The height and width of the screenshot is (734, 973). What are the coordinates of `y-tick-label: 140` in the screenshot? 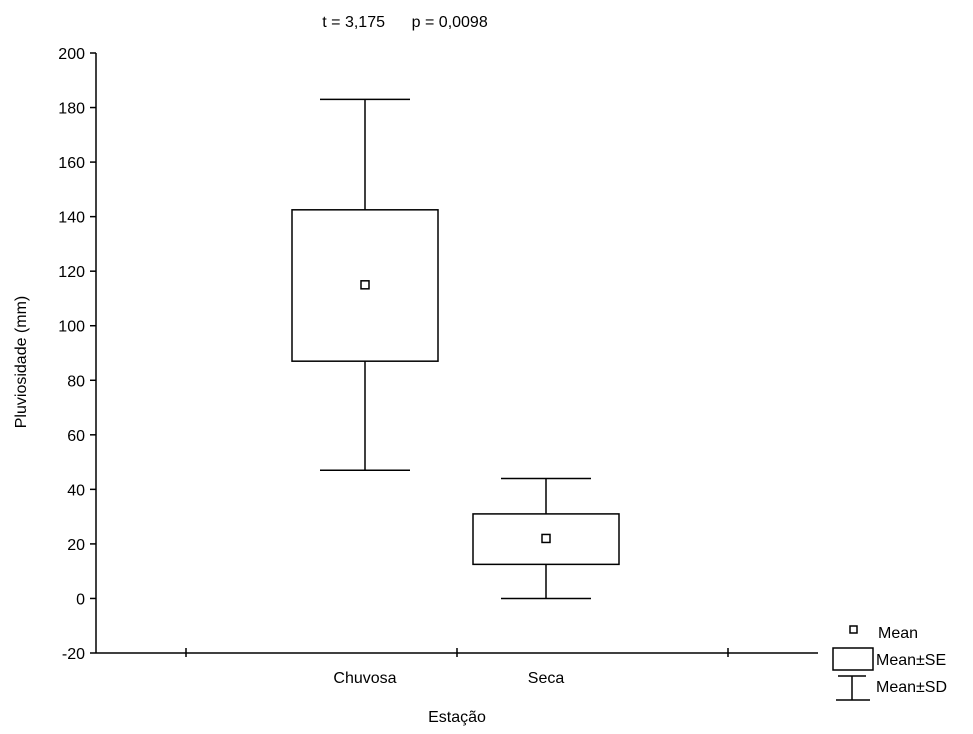 It's located at (71, 218).